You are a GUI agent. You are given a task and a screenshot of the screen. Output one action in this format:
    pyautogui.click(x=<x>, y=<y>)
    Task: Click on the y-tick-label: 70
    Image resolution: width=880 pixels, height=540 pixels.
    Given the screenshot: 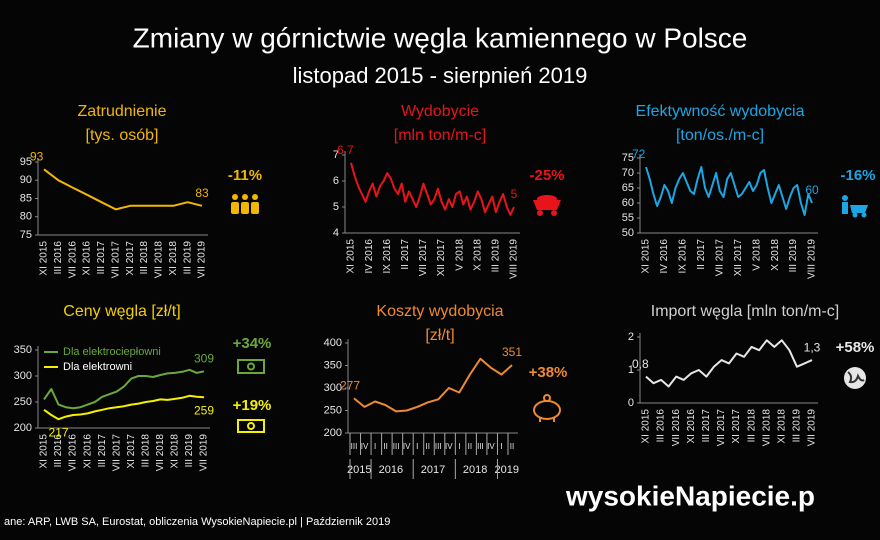 What is the action you would take?
    pyautogui.click(x=628, y=173)
    